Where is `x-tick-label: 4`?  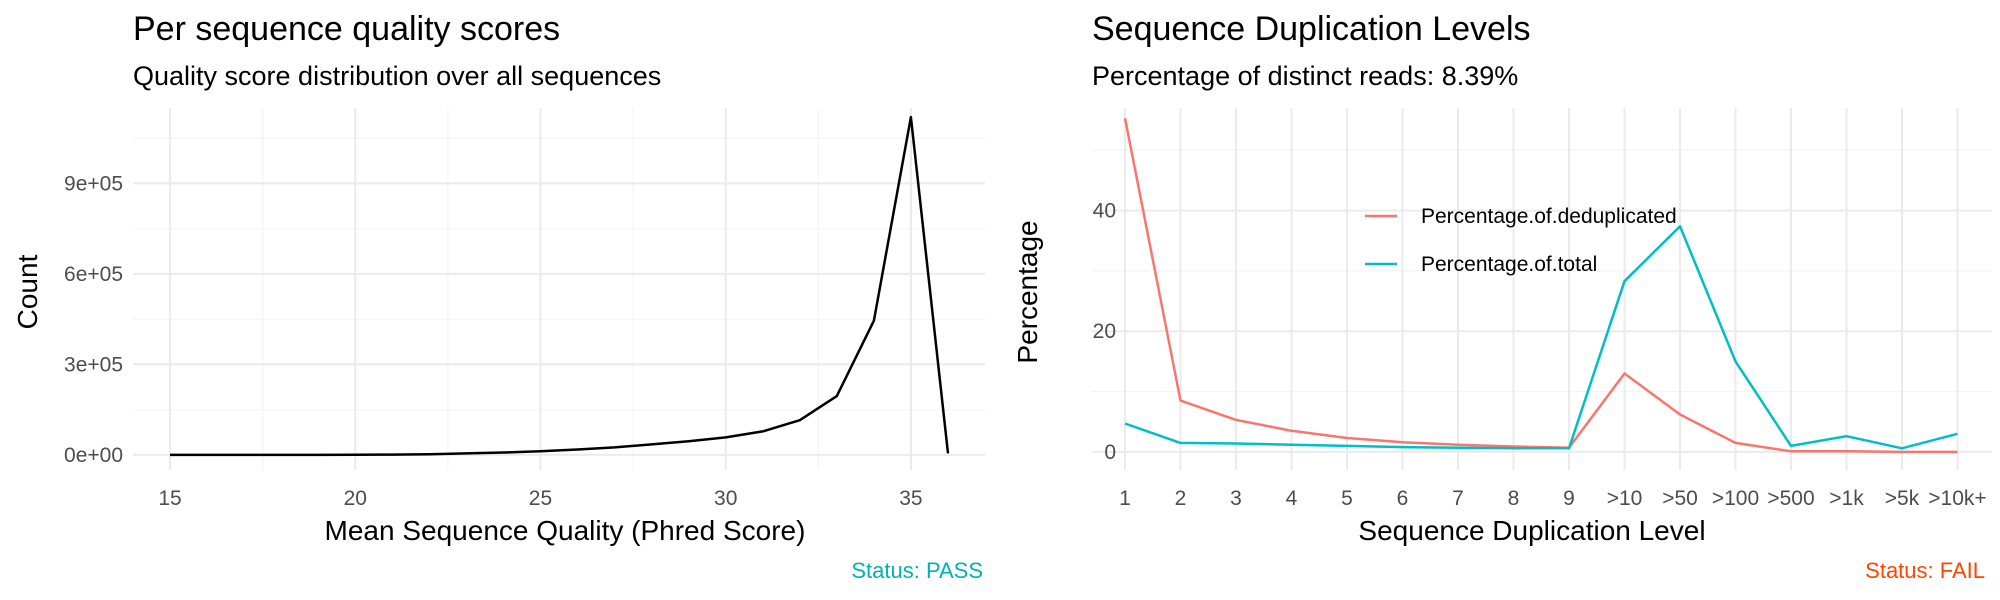 x-tick-label: 4 is located at coordinates (1292, 498).